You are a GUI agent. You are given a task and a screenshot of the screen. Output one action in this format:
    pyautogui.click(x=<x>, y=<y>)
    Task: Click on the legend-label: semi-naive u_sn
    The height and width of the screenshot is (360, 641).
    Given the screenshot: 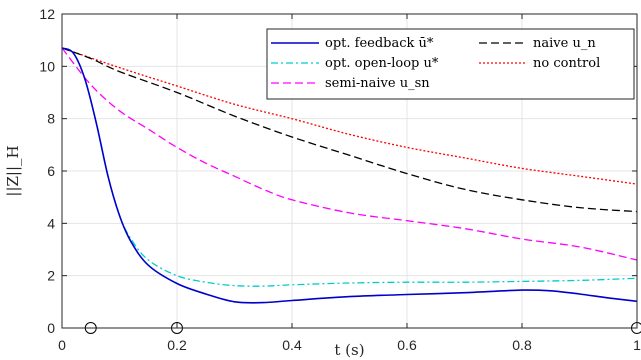 What is the action you would take?
    pyautogui.click(x=377, y=83)
    